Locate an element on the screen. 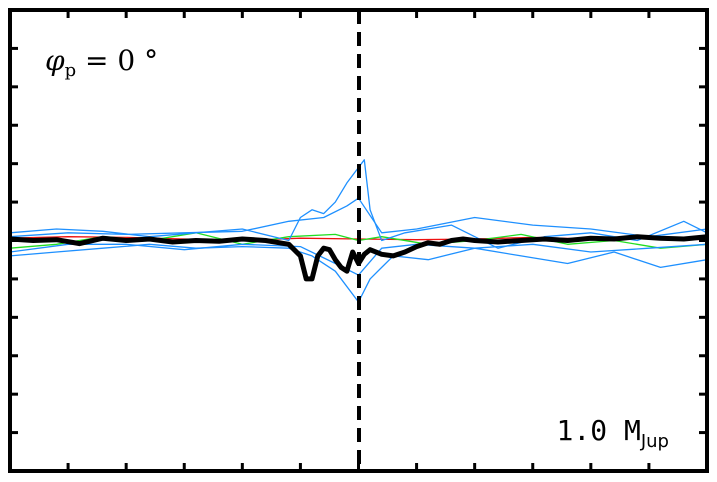 This screenshot has width=717, height=482. phase-value: = 0 ° is located at coordinates (117, 60).